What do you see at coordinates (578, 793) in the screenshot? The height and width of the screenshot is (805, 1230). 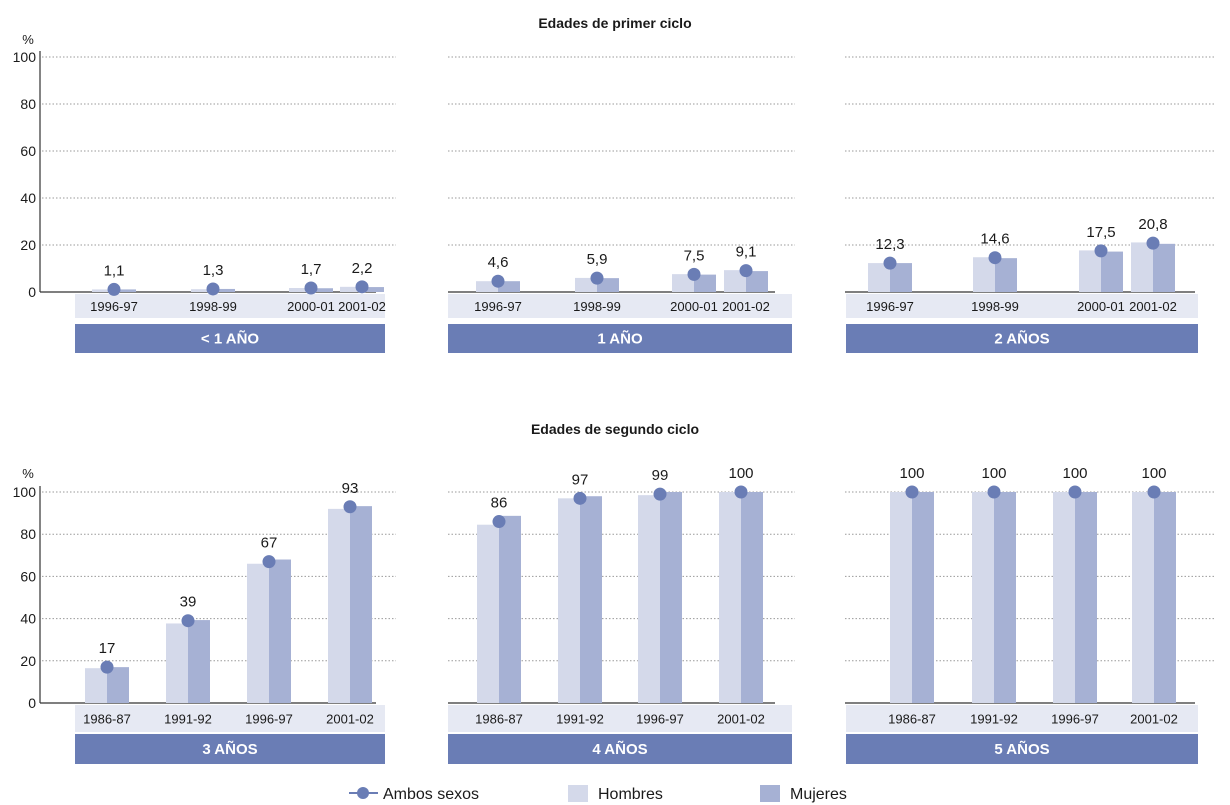 I see `legend-swatch-hombres` at bounding box center [578, 793].